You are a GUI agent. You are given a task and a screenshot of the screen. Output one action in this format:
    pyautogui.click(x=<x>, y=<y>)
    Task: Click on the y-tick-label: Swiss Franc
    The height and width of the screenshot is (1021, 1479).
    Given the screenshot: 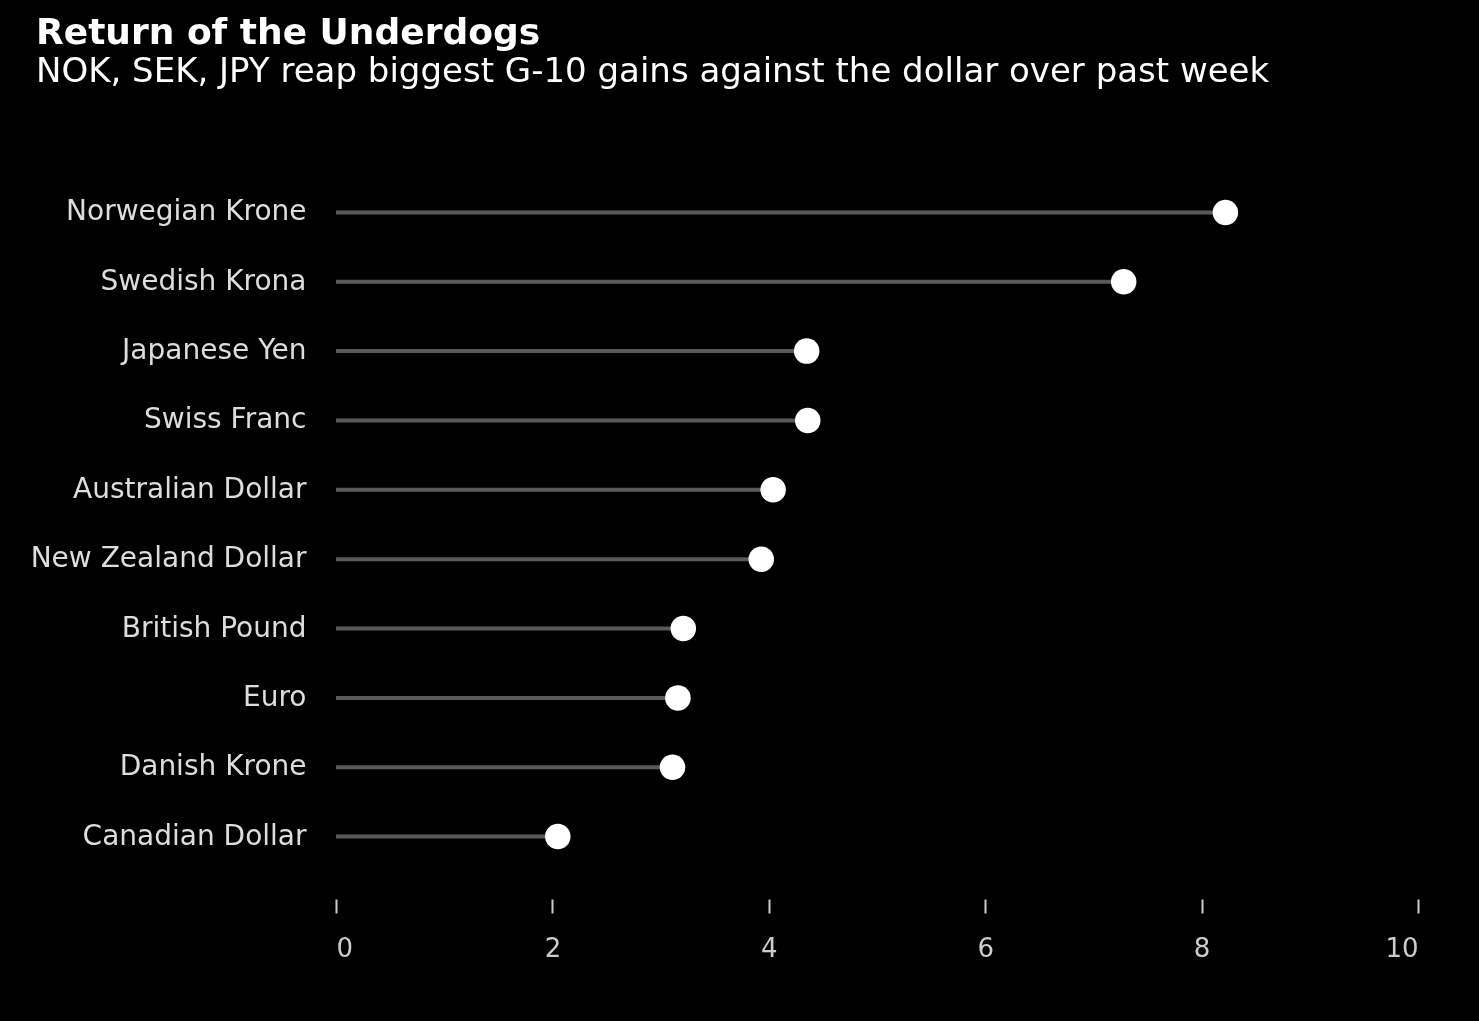 What is the action you would take?
    pyautogui.click(x=225, y=419)
    